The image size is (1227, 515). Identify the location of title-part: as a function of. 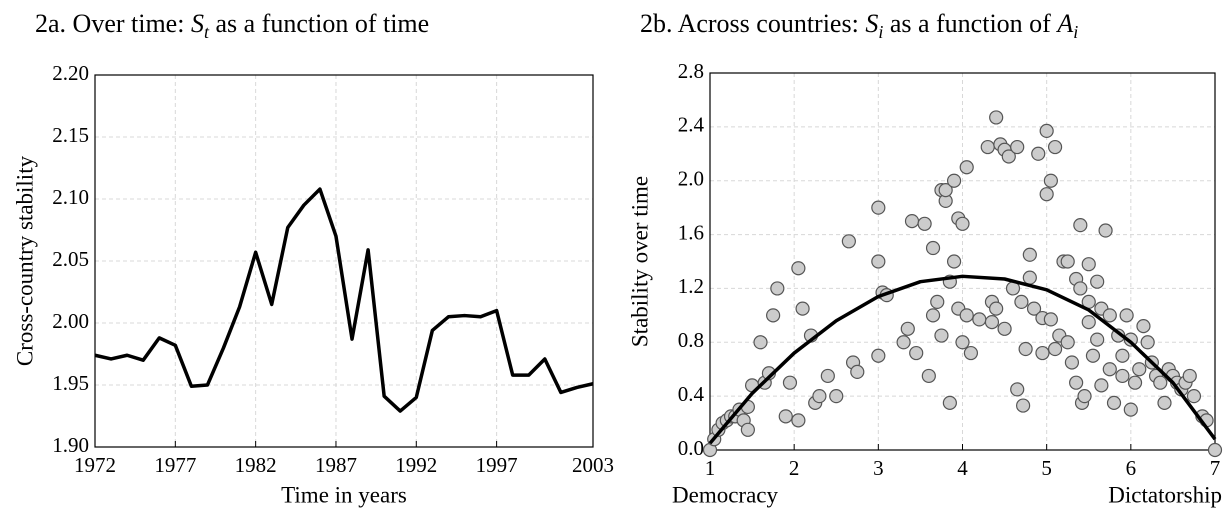
(970, 23).